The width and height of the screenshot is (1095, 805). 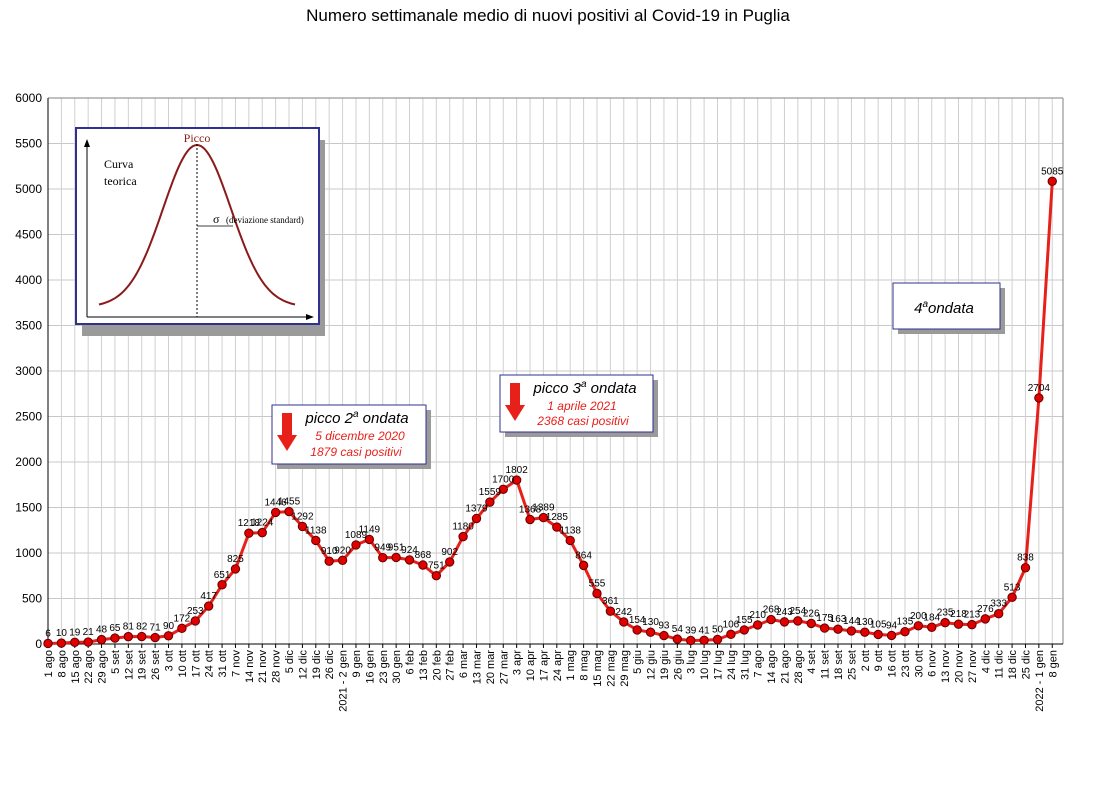 I want to click on x-tick-label: 8 mag, so click(x=585, y=665).